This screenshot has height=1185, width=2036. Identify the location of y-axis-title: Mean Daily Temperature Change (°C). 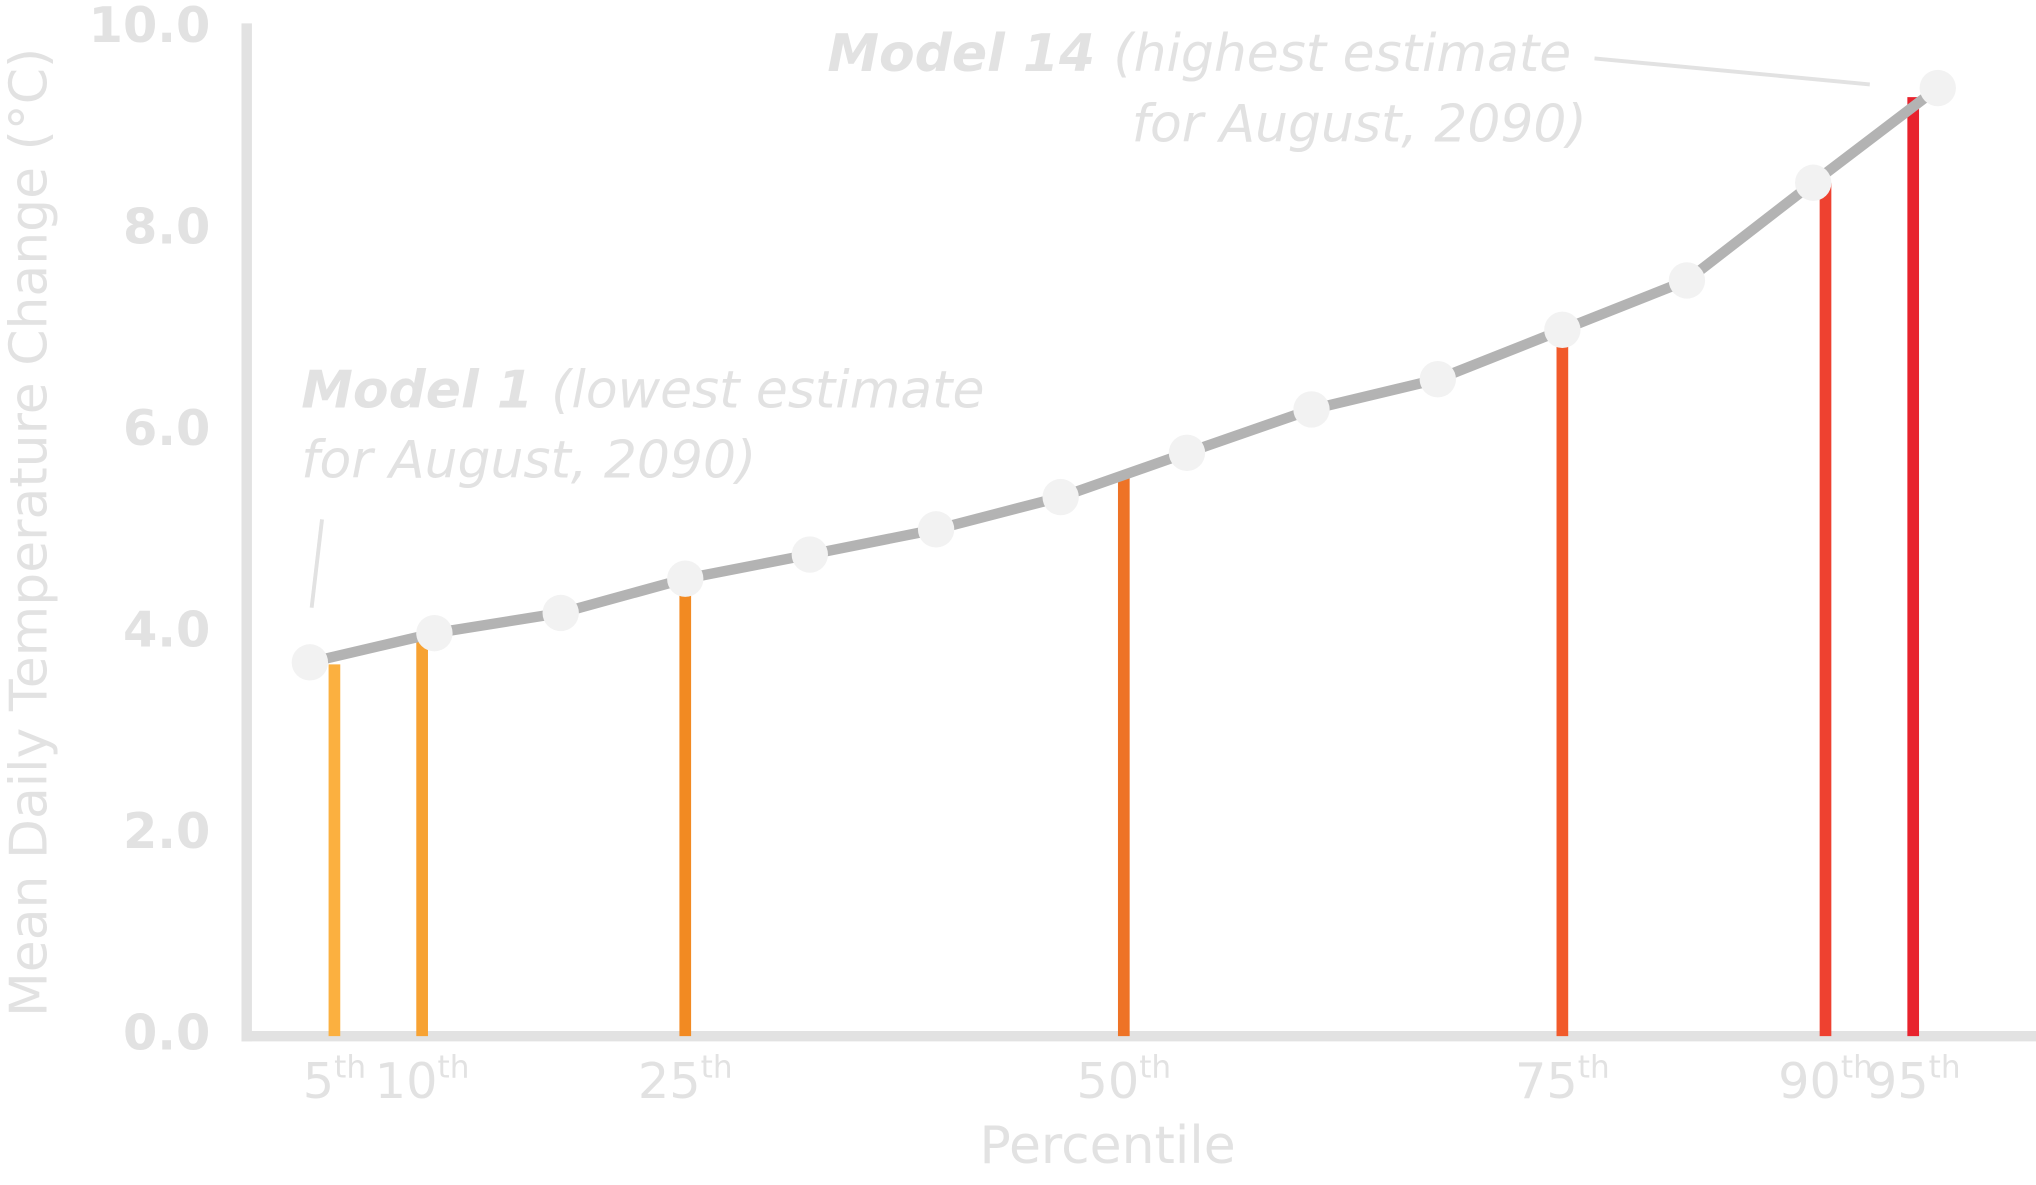
(29, 532).